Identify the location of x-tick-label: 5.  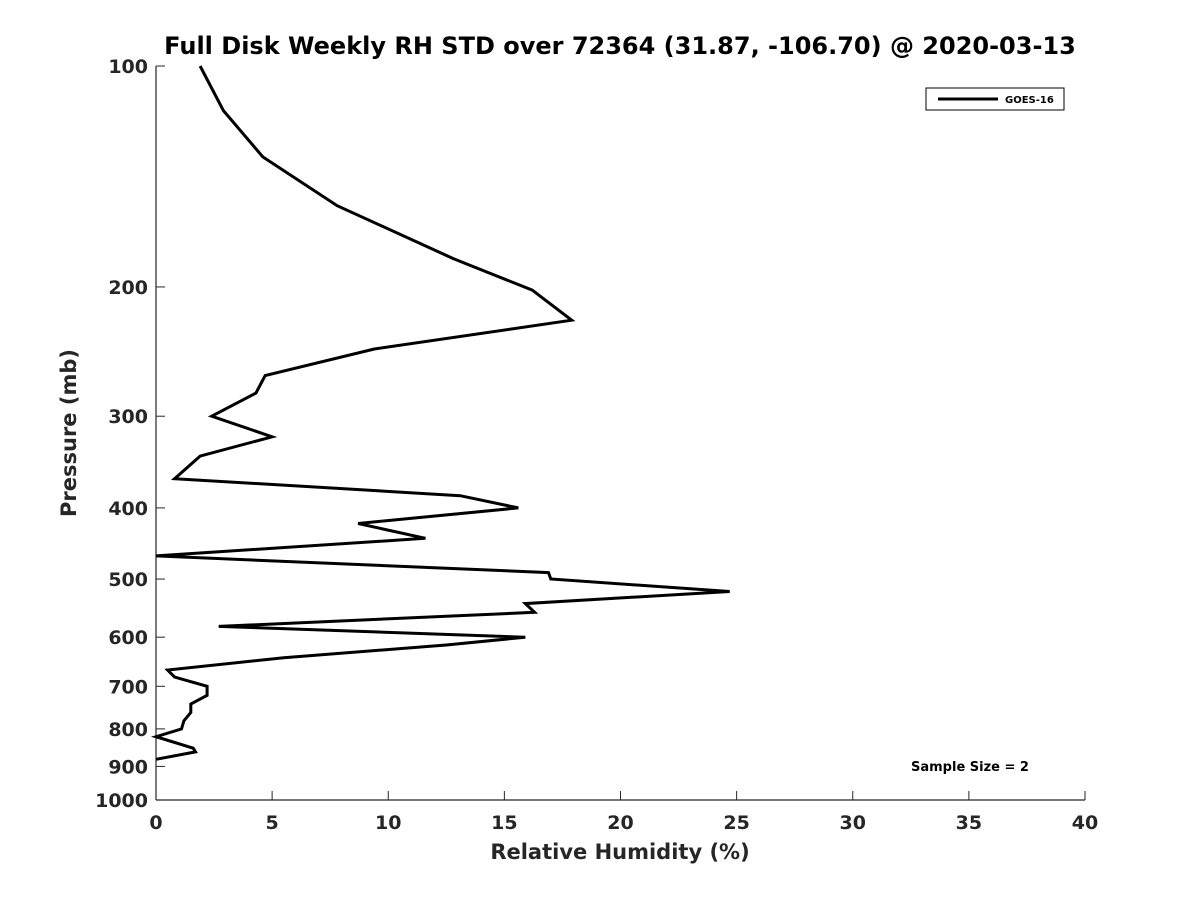
(272, 823).